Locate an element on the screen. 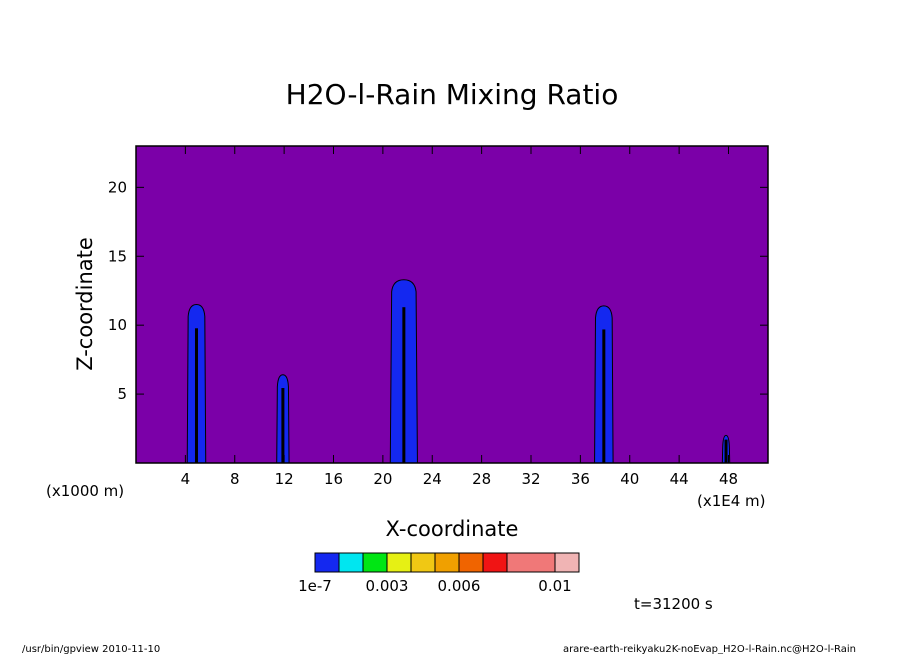 The image size is (904, 654). x-tick-label: 8 is located at coordinates (235, 479).